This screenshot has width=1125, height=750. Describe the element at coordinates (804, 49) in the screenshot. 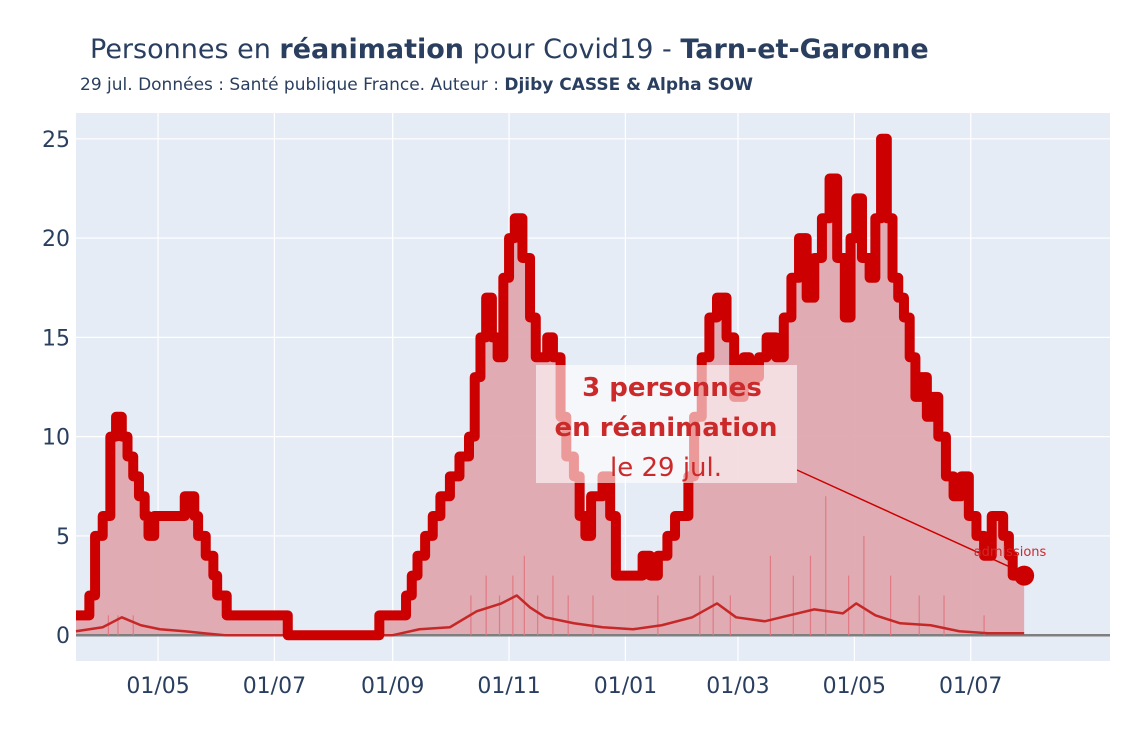

I see `title-region: Tarn-et-Garonne` at that location.